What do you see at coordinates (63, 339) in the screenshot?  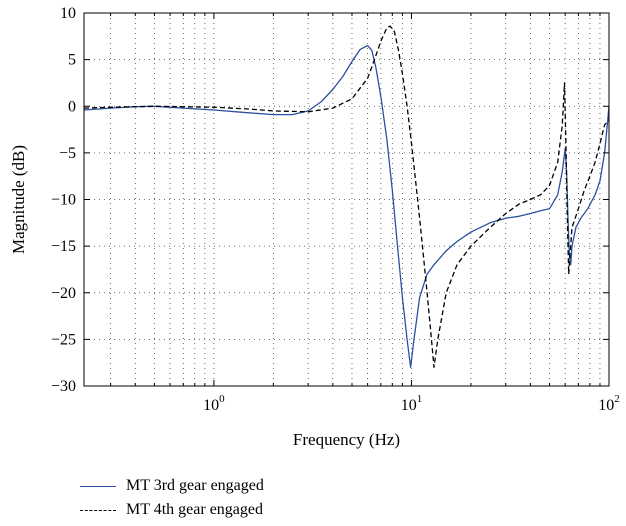 I see `y-tick-label: −25` at bounding box center [63, 339].